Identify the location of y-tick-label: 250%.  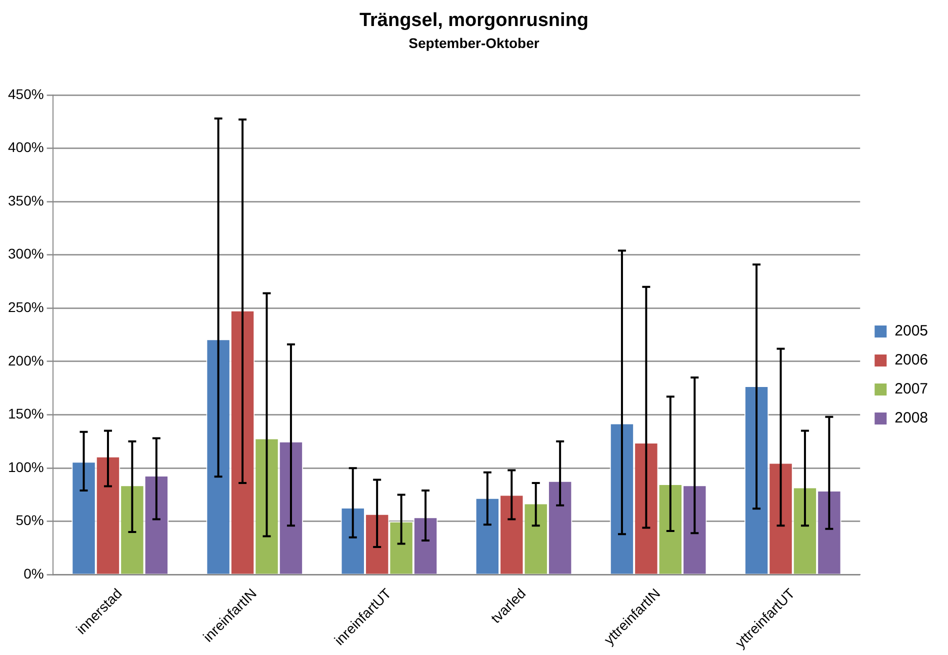
(26, 307).